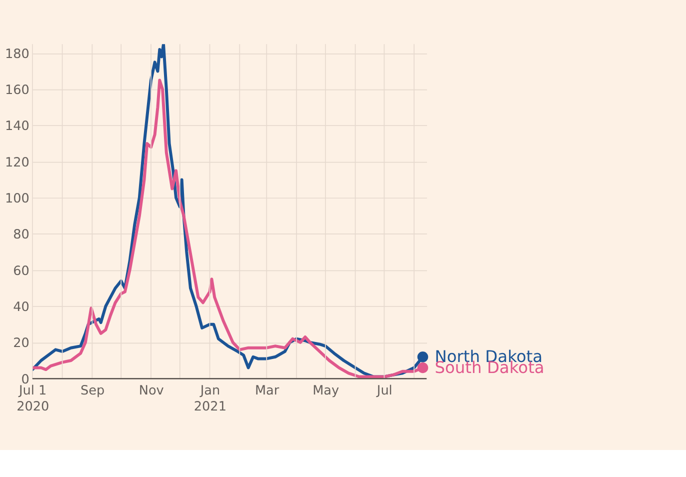 The width and height of the screenshot is (686, 477). Describe the element at coordinates (21, 344) in the screenshot. I see `y-tick-label: 20` at that location.